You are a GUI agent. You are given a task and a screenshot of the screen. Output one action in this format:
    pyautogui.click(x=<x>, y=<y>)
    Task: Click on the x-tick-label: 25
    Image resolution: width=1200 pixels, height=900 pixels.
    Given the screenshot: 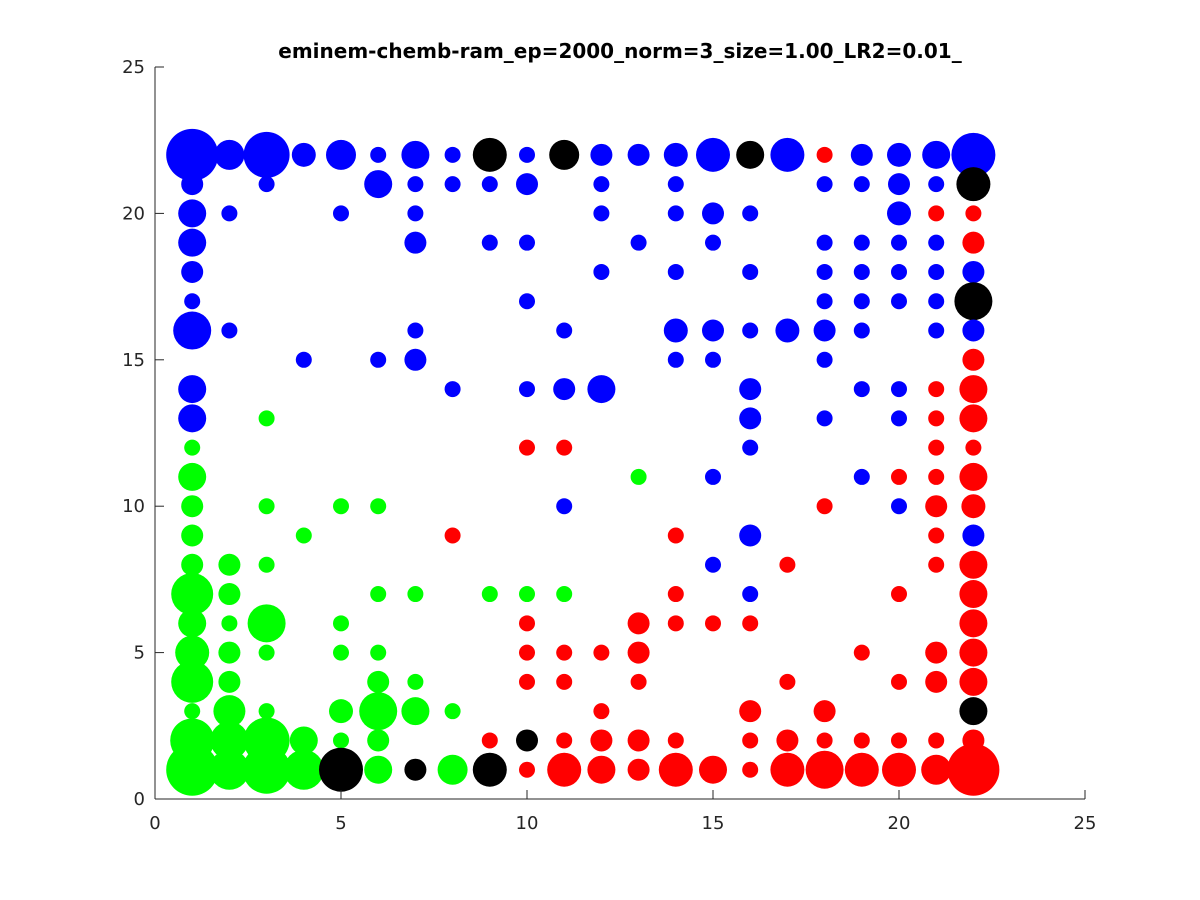 What is the action you would take?
    pyautogui.click(x=1085, y=823)
    